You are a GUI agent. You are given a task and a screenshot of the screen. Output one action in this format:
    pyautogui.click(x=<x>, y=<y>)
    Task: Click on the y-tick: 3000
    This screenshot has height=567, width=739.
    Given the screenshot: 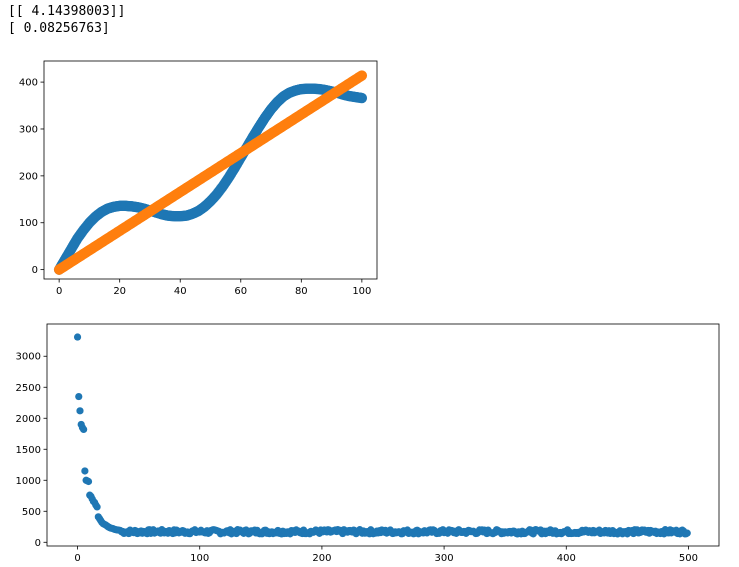 What is the action you would take?
    pyautogui.click(x=31, y=357)
    